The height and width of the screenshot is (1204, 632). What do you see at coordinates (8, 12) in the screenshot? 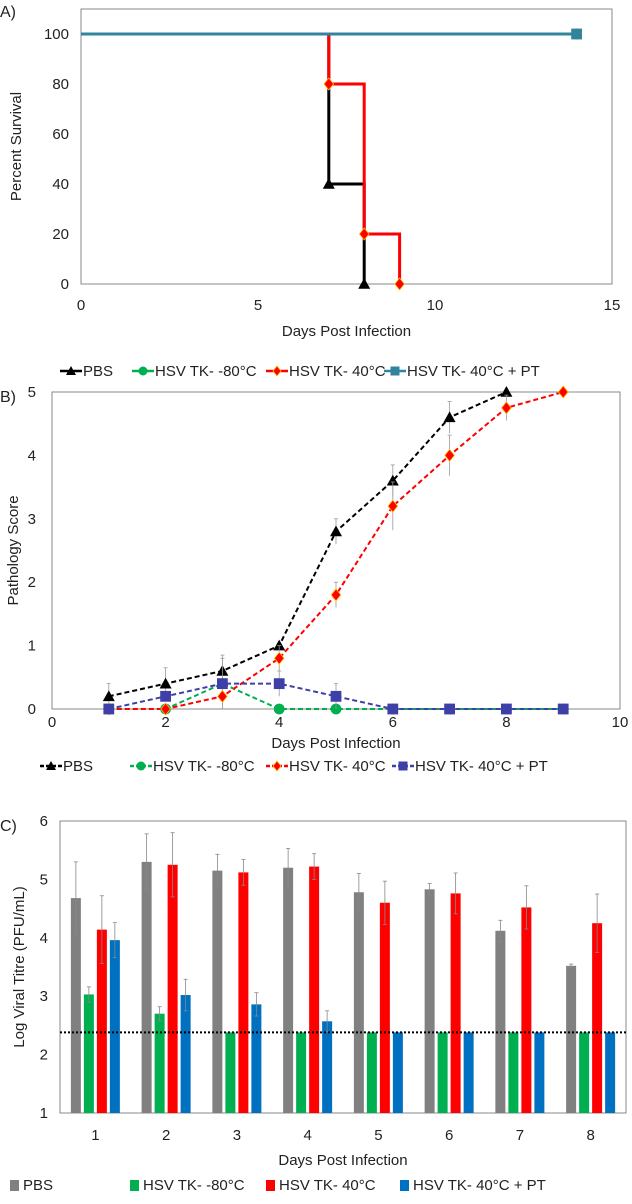
I see `panel-label: A)` at bounding box center [8, 12].